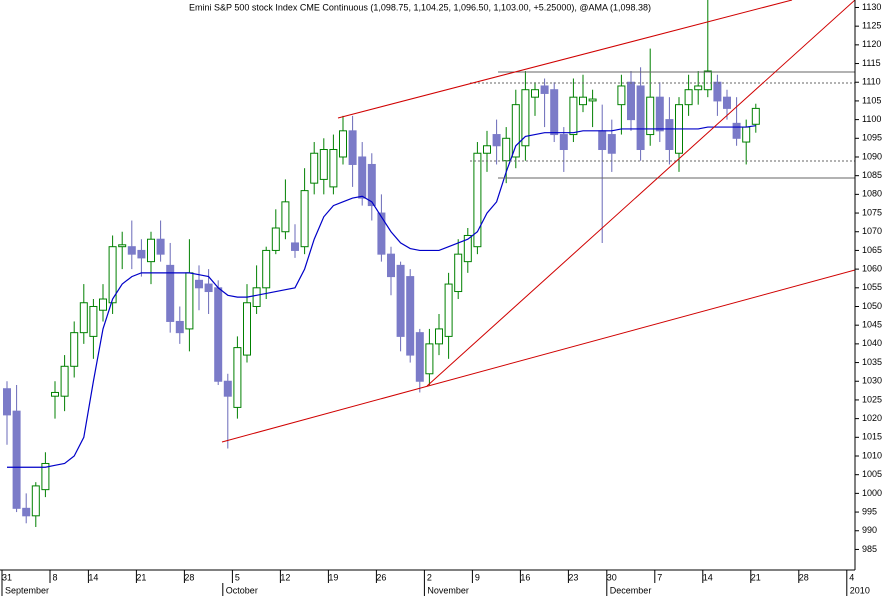 This screenshot has width=892, height=596. What do you see at coordinates (631, 590) in the screenshot?
I see `month-label: December` at bounding box center [631, 590].